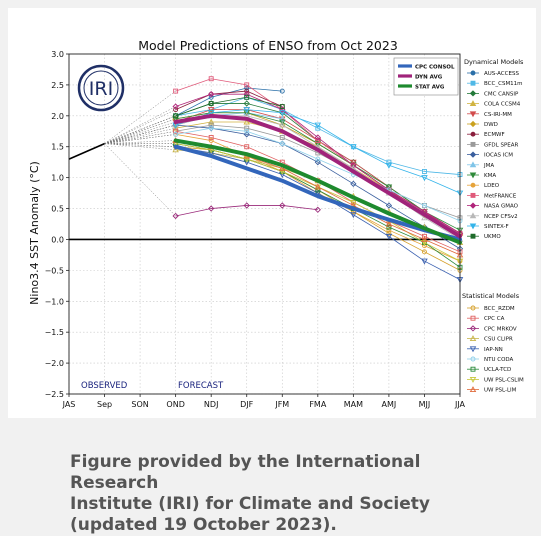 The width and height of the screenshot is (541, 536). Describe the element at coordinates (498, 115) in the screenshot. I see `legend-label-cs-iri-mm: CS-IRI-MM` at that location.